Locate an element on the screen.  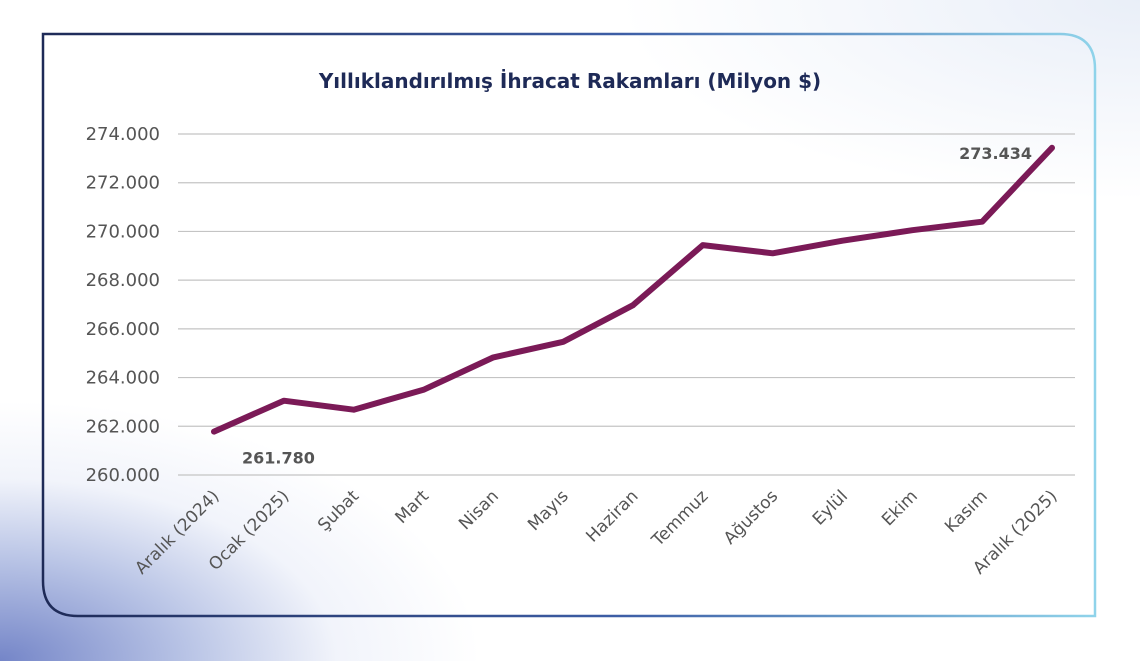
x-tick-label: Haziran is located at coordinates (612, 516).